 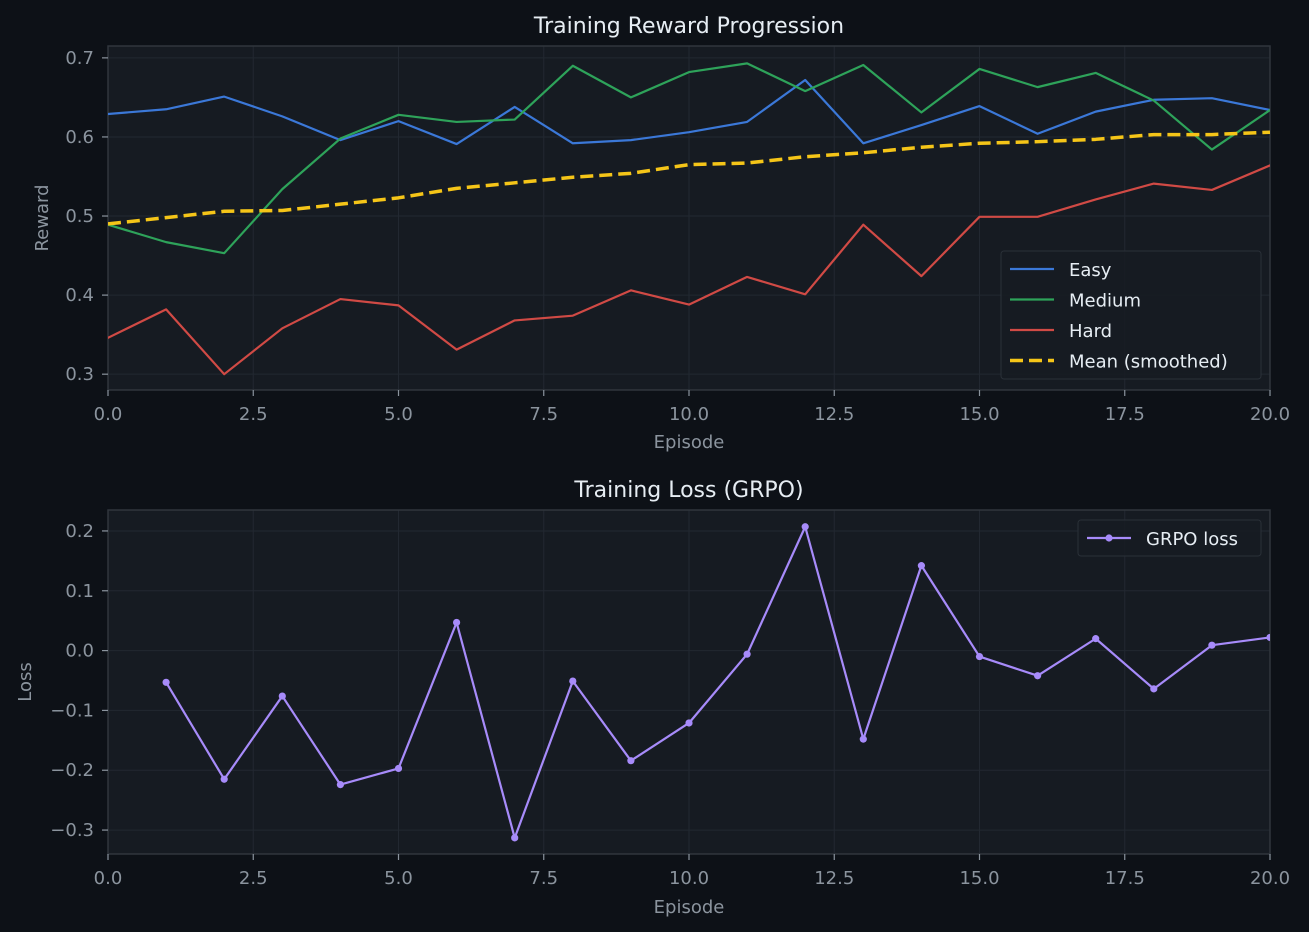 I want to click on series-line-easy, so click(x=689, y=112).